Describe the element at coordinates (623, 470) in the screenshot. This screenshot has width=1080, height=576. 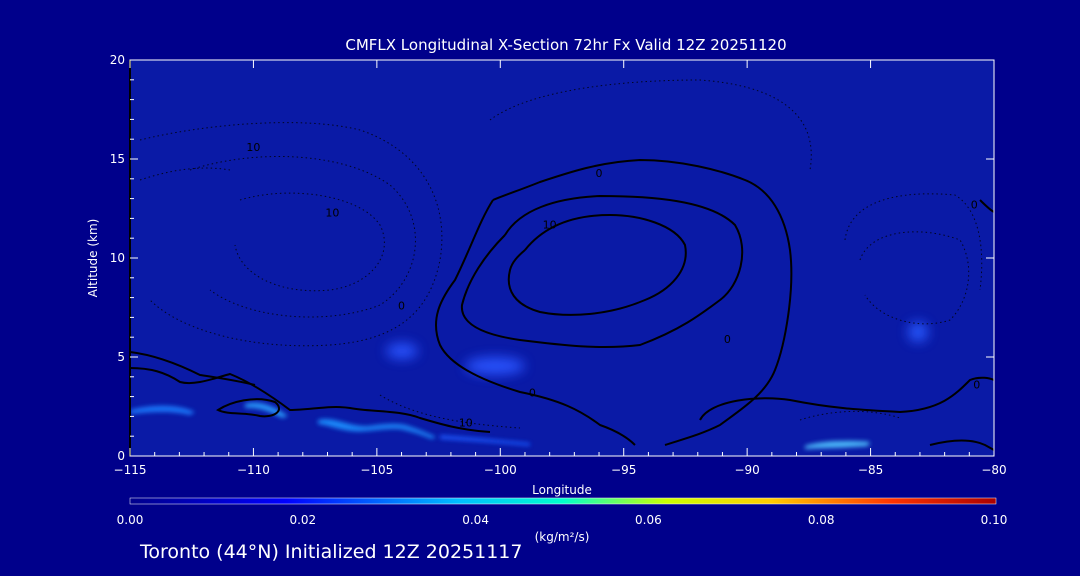
I see `x-tick-label: −95` at that location.